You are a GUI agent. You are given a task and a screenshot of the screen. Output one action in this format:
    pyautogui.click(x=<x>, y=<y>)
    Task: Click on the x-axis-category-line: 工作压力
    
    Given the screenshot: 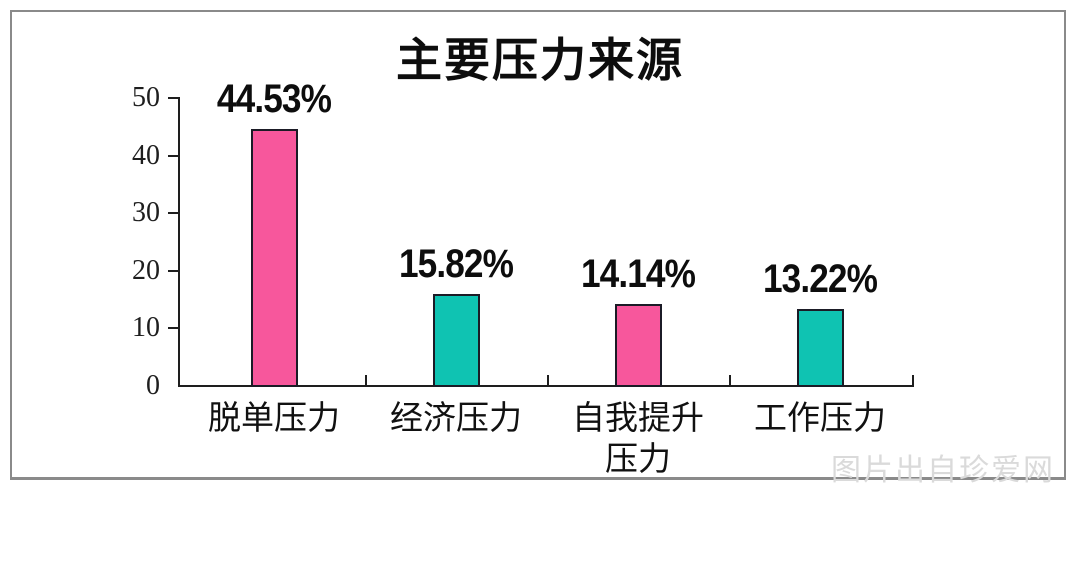 What is the action you would take?
    pyautogui.click(x=820, y=417)
    